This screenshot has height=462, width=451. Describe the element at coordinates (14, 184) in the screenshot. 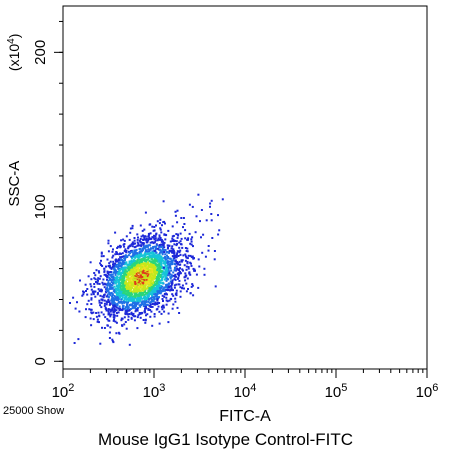

I see `y-axis-label: SSC-A` at that location.